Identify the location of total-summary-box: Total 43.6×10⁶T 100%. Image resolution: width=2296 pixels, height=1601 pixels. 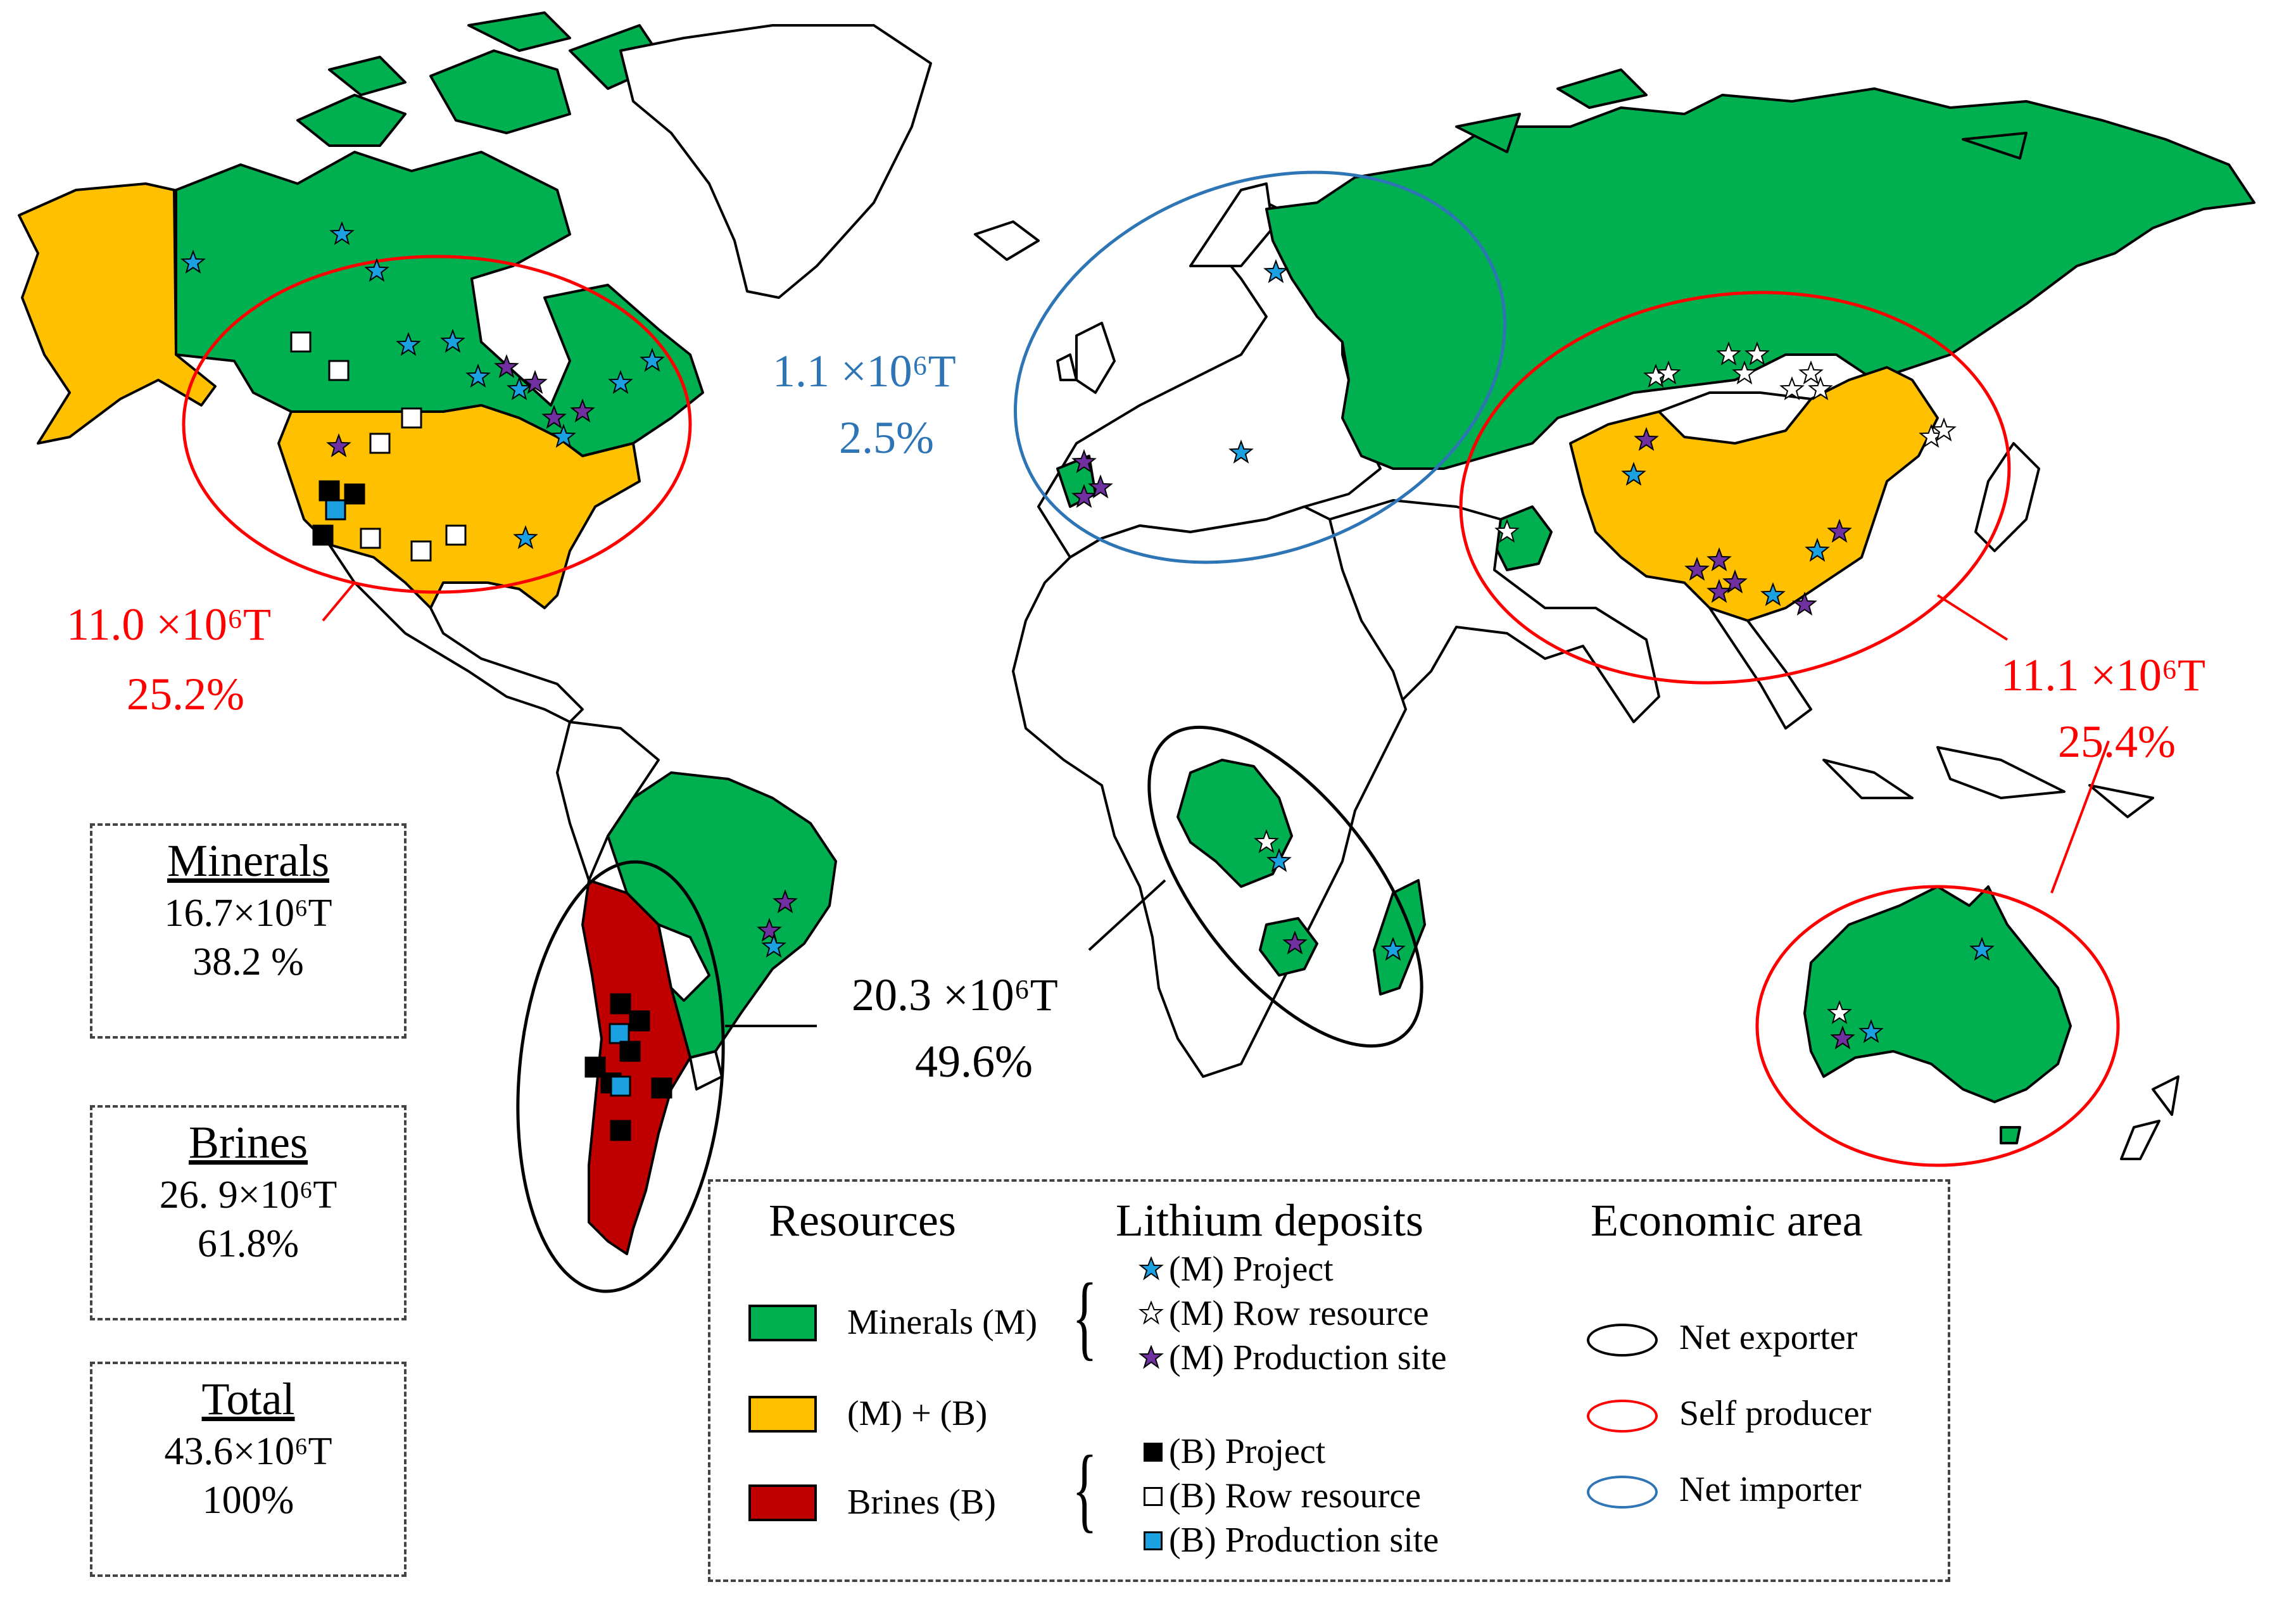
(248, 1469).